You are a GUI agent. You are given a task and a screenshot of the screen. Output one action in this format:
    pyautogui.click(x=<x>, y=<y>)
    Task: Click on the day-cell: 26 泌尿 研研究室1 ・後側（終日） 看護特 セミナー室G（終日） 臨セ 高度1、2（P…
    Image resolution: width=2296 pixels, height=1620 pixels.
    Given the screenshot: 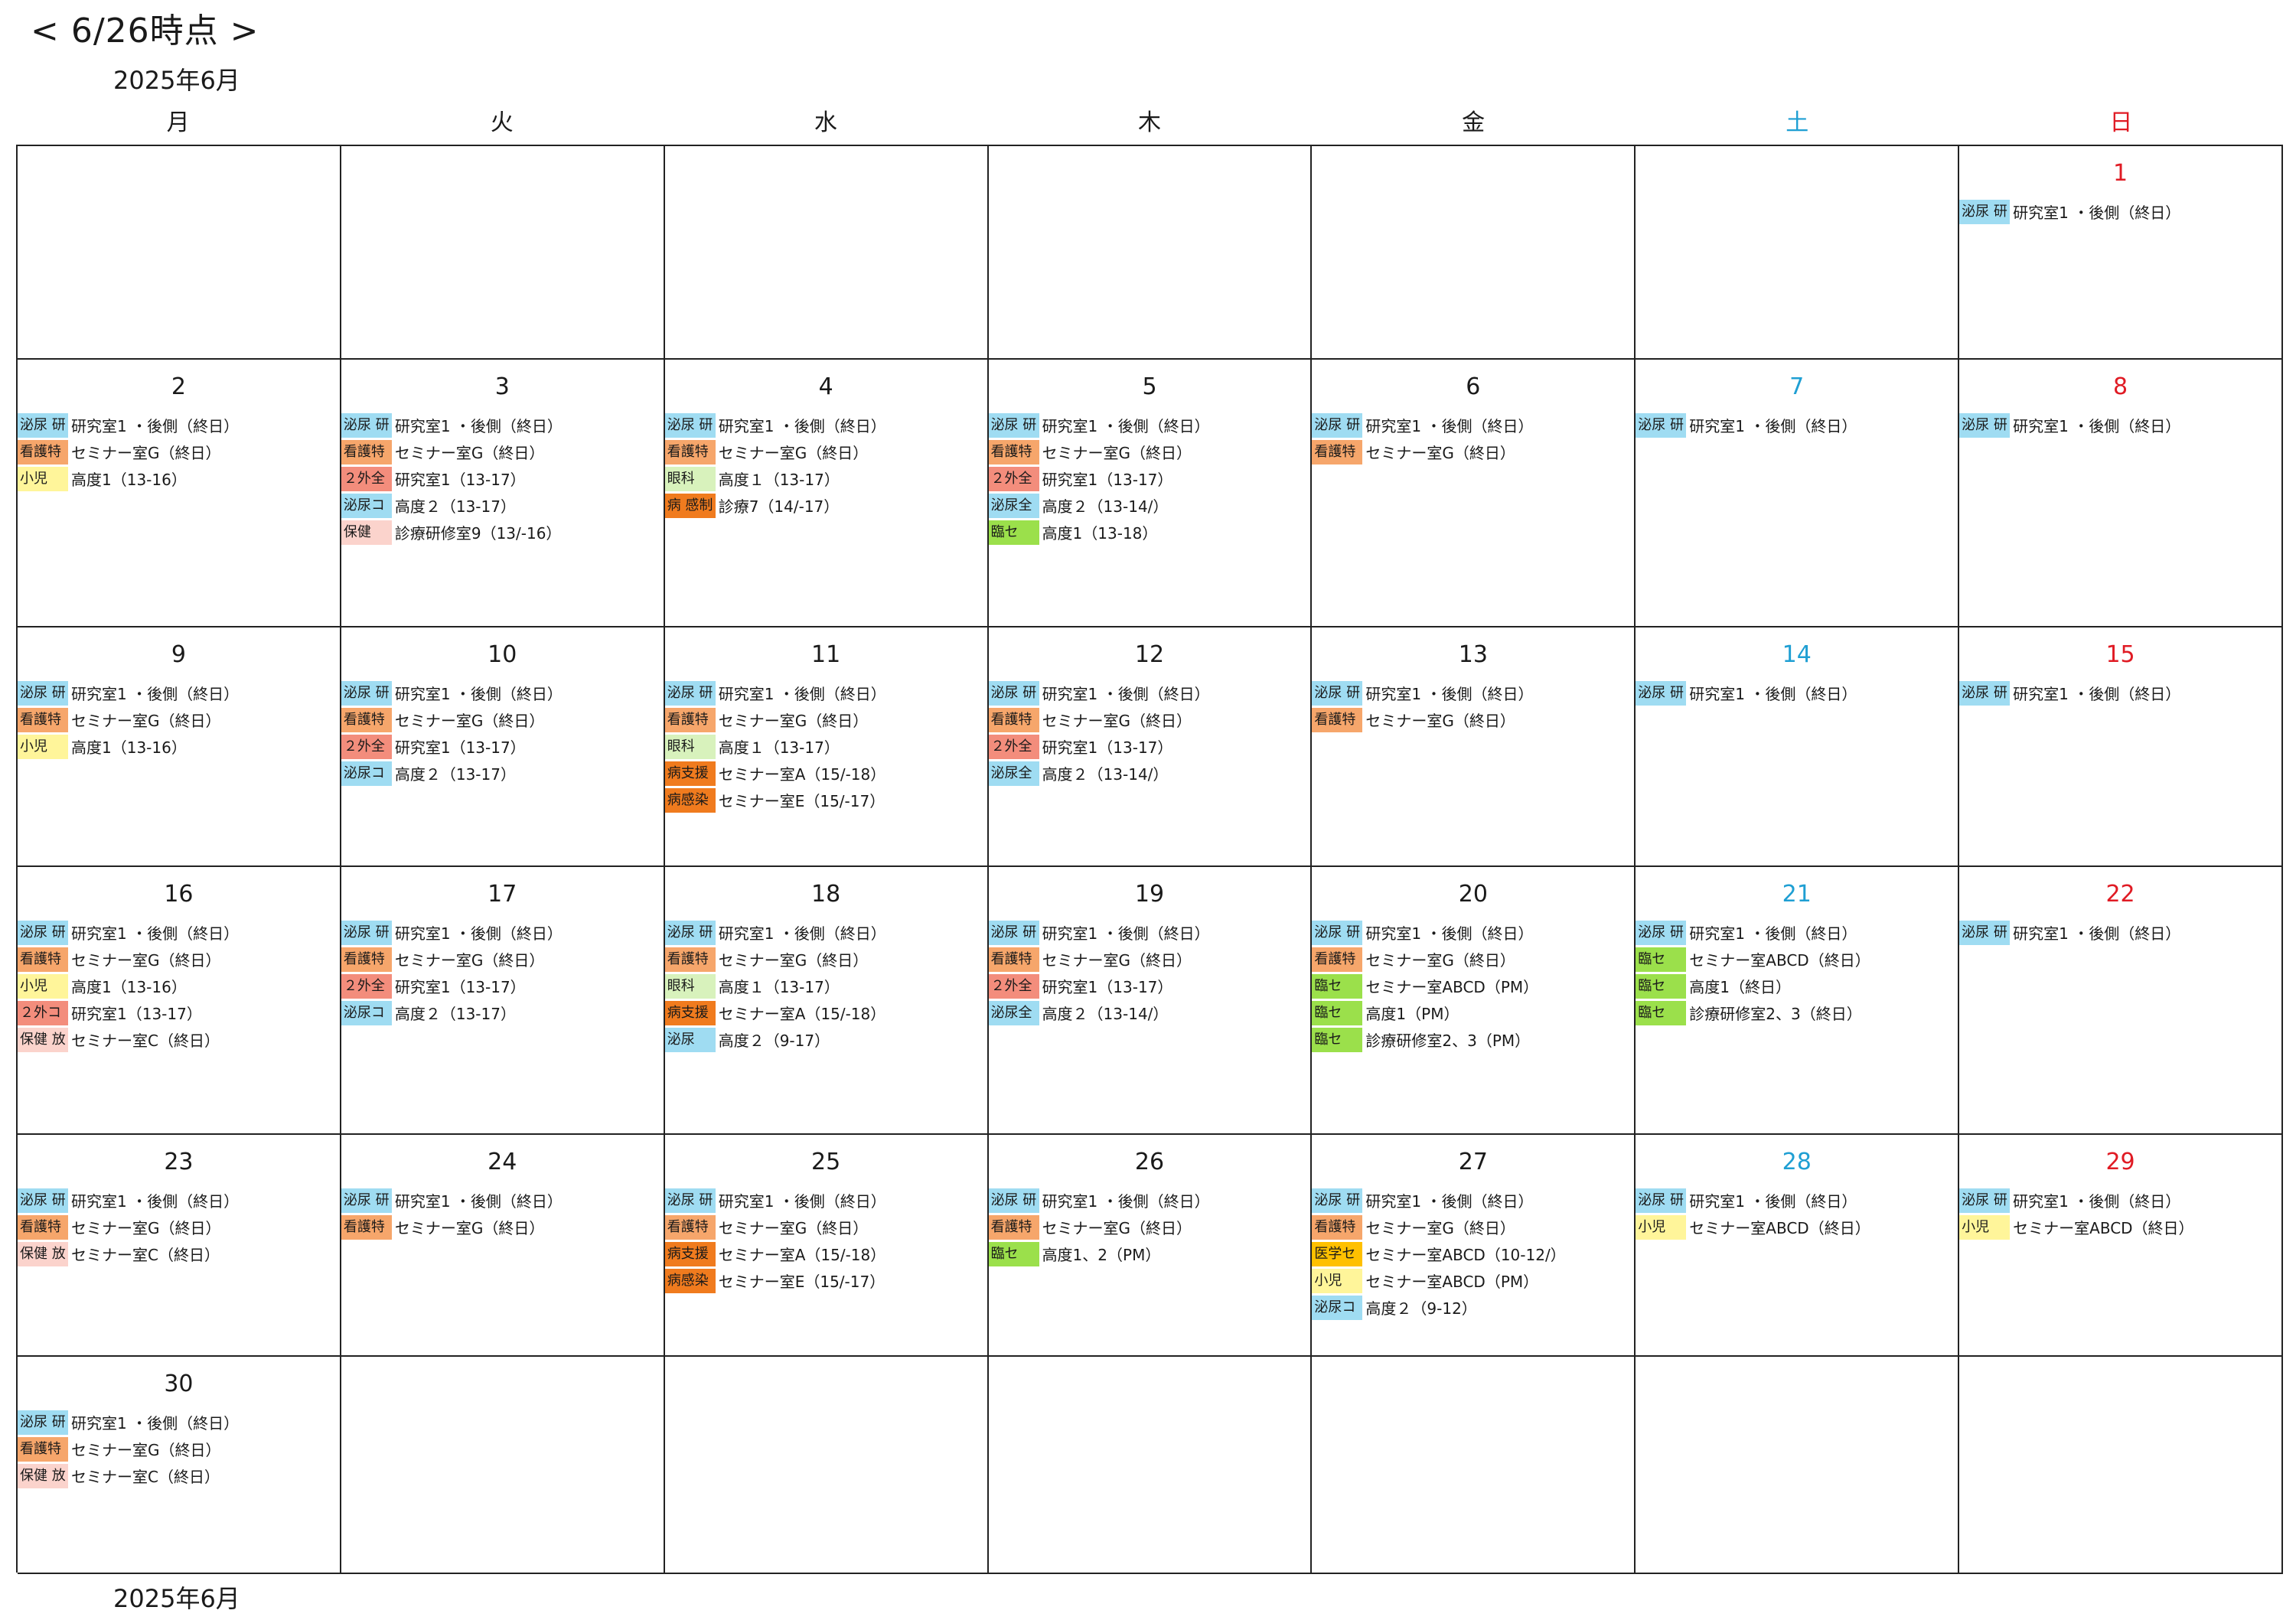 What is the action you would take?
    pyautogui.click(x=1150, y=1246)
    